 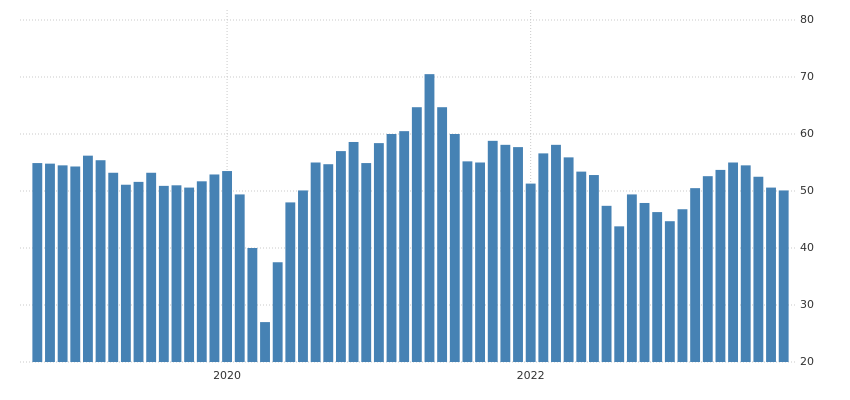 What do you see at coordinates (227, 375) in the screenshot?
I see `x-tick-label: 2020` at bounding box center [227, 375].